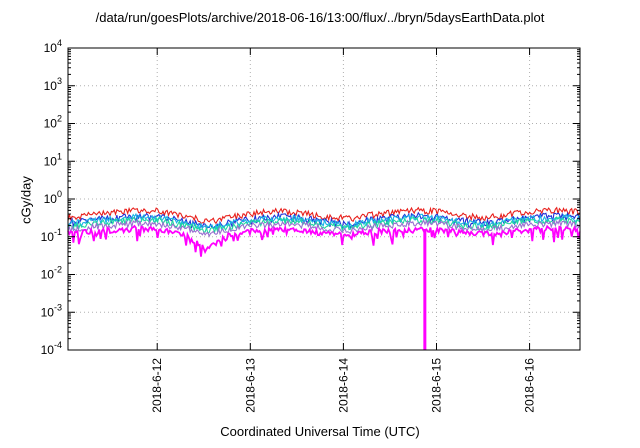 This screenshot has width=640, height=448. Describe the element at coordinates (53, 84) in the screenshot. I see `y-tick-label: 10³` at that location.